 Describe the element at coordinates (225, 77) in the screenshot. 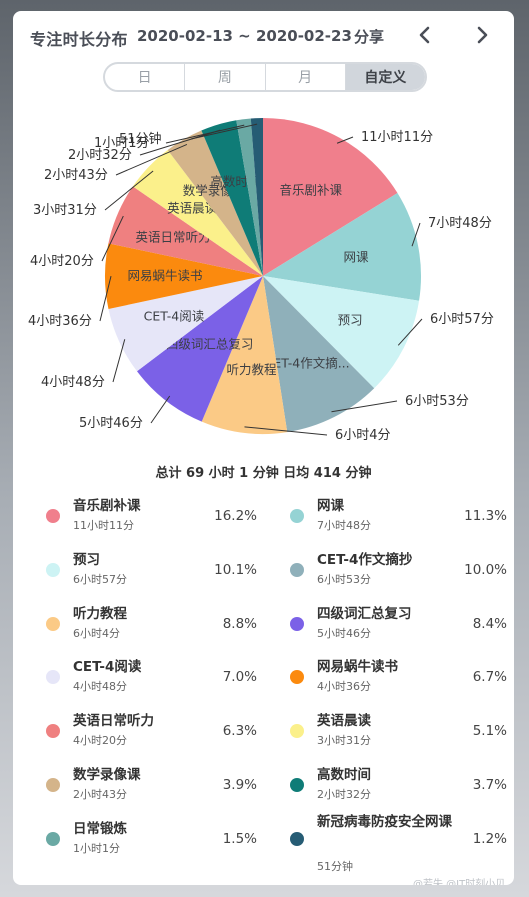

I see `tab-week: 周` at that location.